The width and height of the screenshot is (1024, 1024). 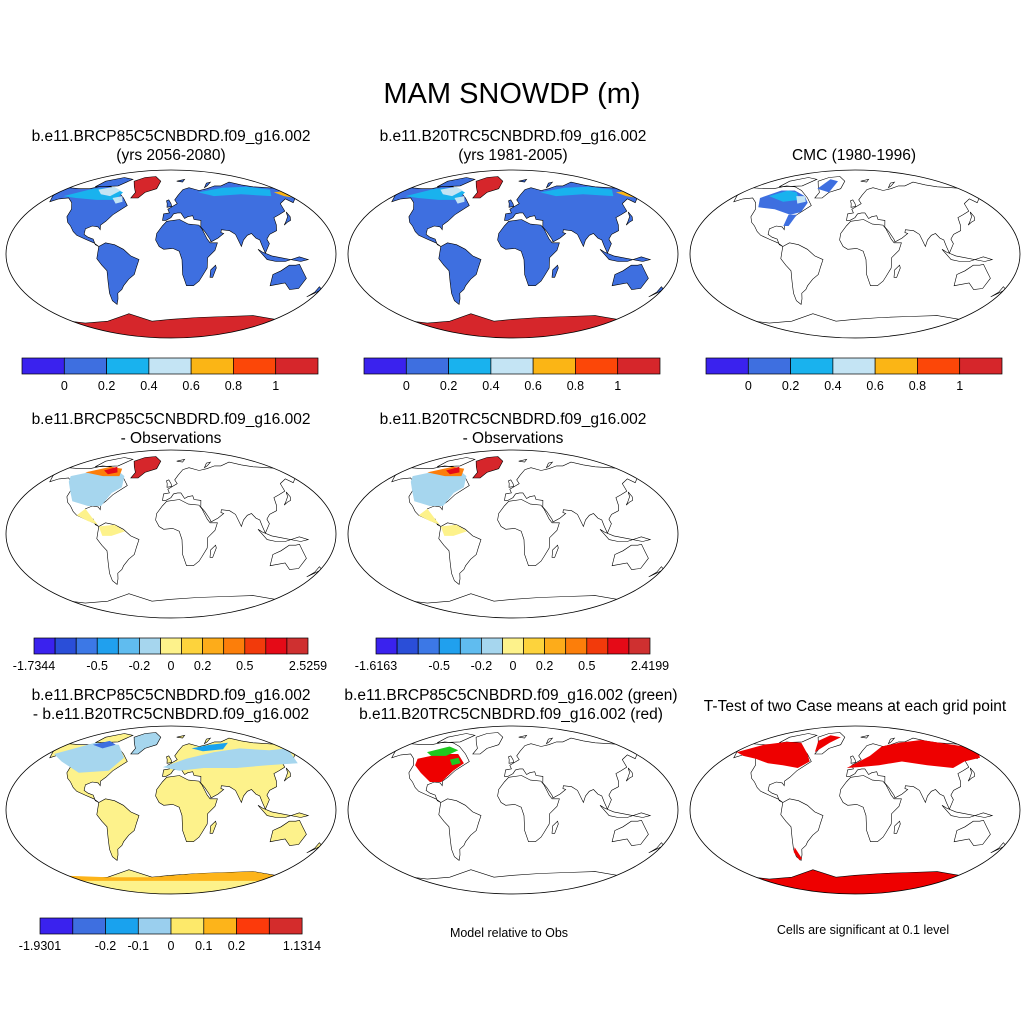 I want to click on colorbar-tick-label: -0.1, so click(x=139, y=946).